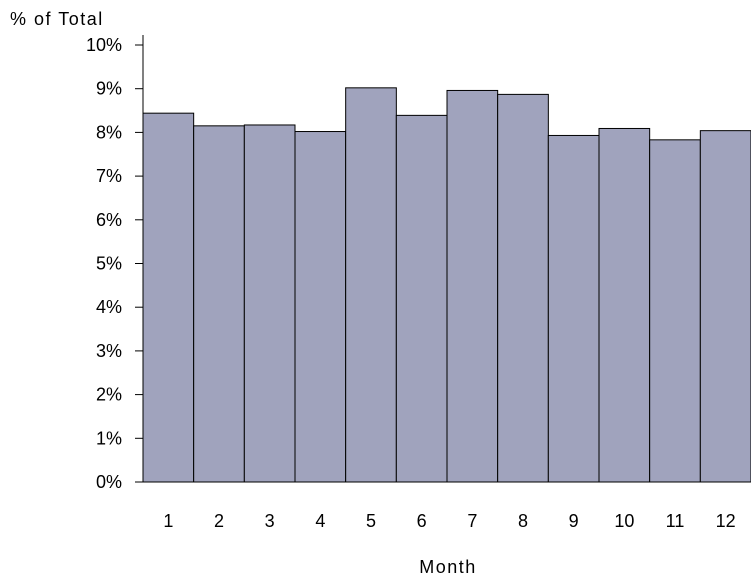 The height and width of the screenshot is (583, 751). I want to click on y-tick-label: 10%, so click(104, 45).